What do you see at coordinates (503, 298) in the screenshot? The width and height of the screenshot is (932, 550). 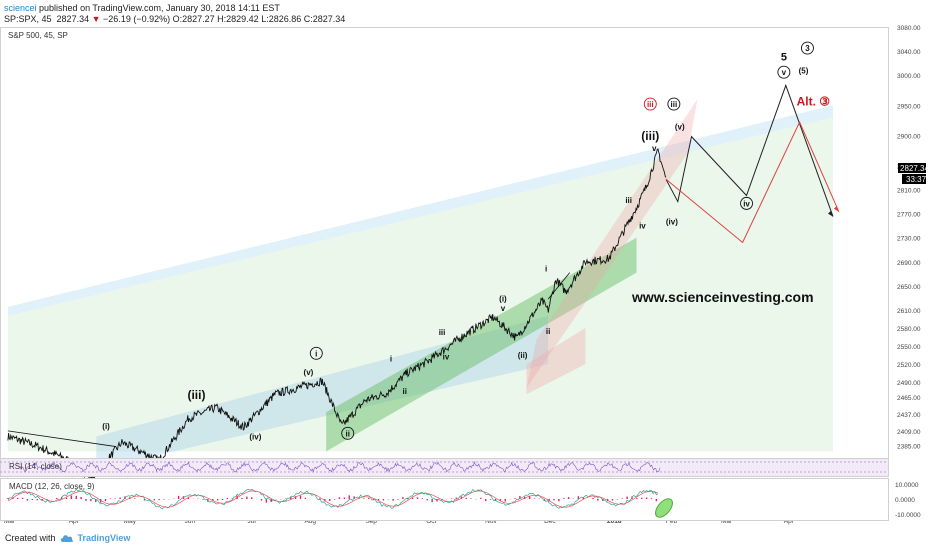 I see `wave-label: (i)` at bounding box center [503, 298].